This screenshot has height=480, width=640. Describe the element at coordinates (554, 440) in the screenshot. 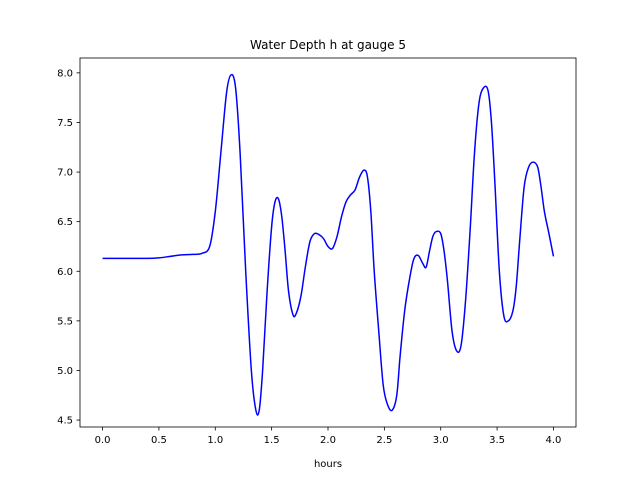

I see `x-tick-label: 4.0` at that location.